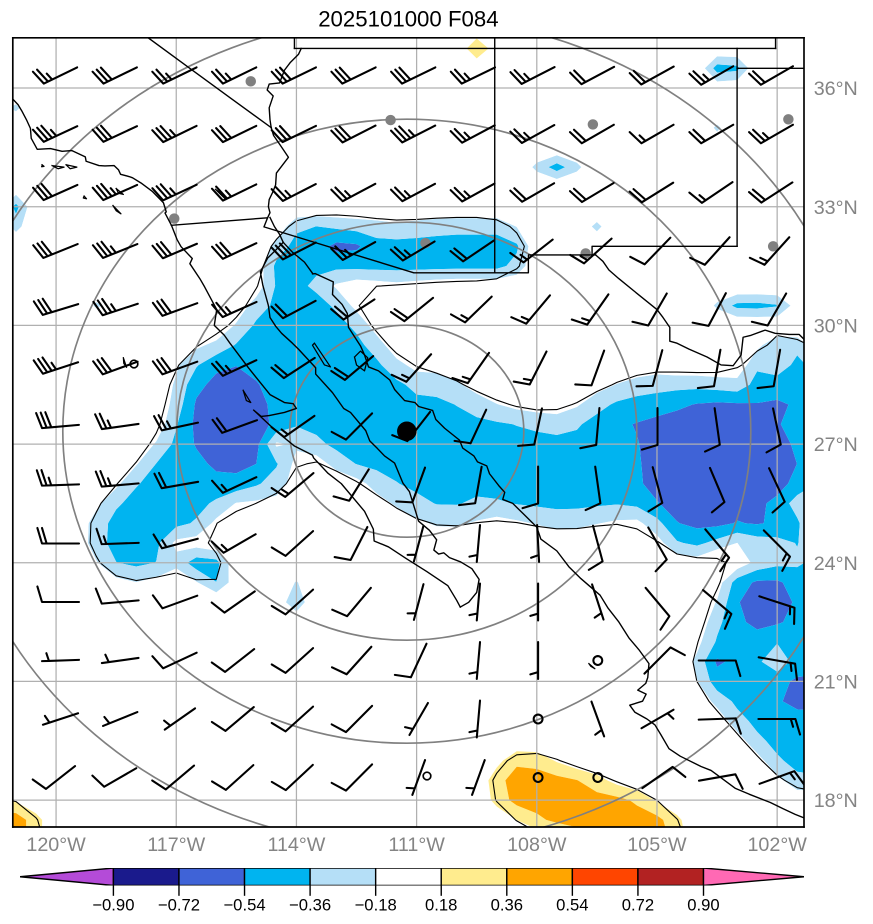  What do you see at coordinates (703, 905) in the screenshot?
I see `svg-text: 0.90` at bounding box center [703, 905].